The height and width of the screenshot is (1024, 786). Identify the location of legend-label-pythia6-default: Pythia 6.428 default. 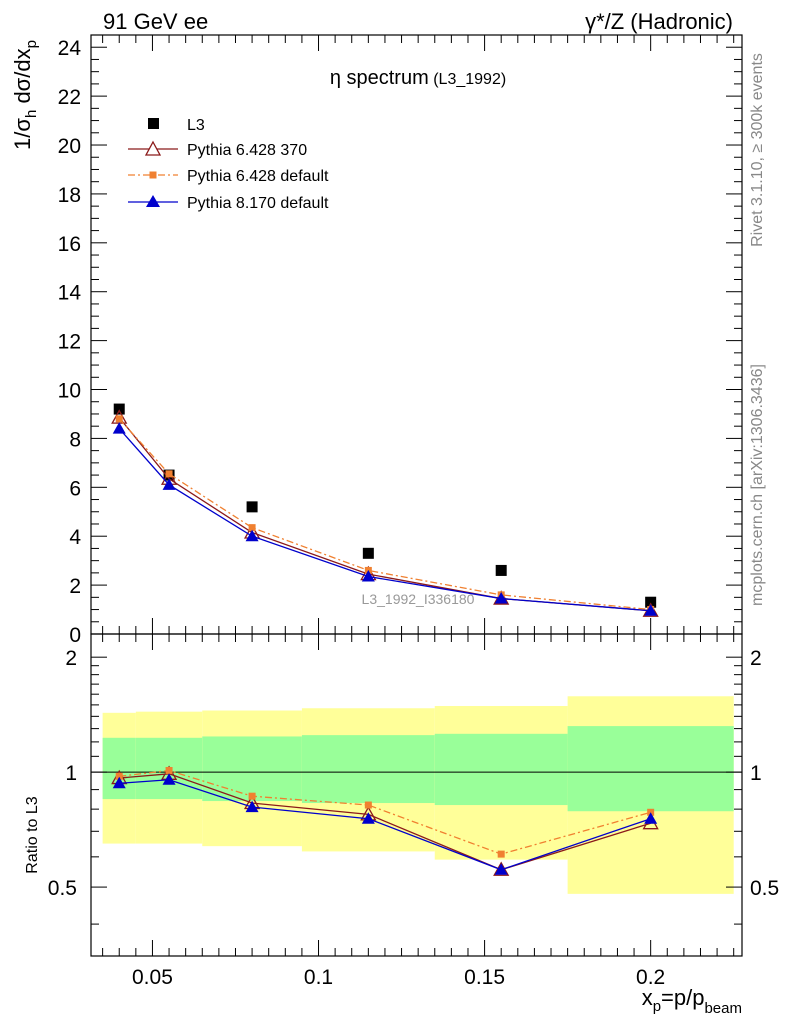
(258, 176).